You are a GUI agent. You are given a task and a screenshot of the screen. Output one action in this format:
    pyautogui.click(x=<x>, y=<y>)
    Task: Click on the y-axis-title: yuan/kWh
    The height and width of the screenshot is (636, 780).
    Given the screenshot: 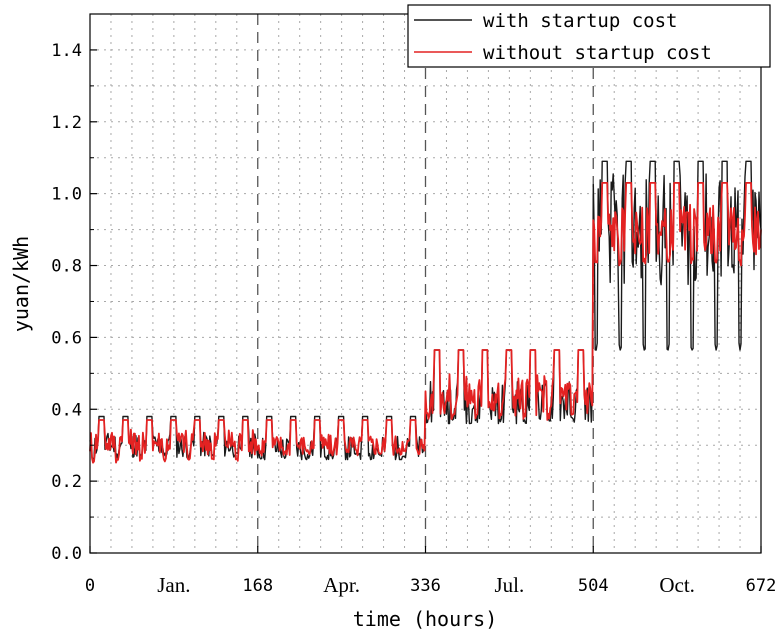 What is the action you would take?
    pyautogui.click(x=21, y=284)
    